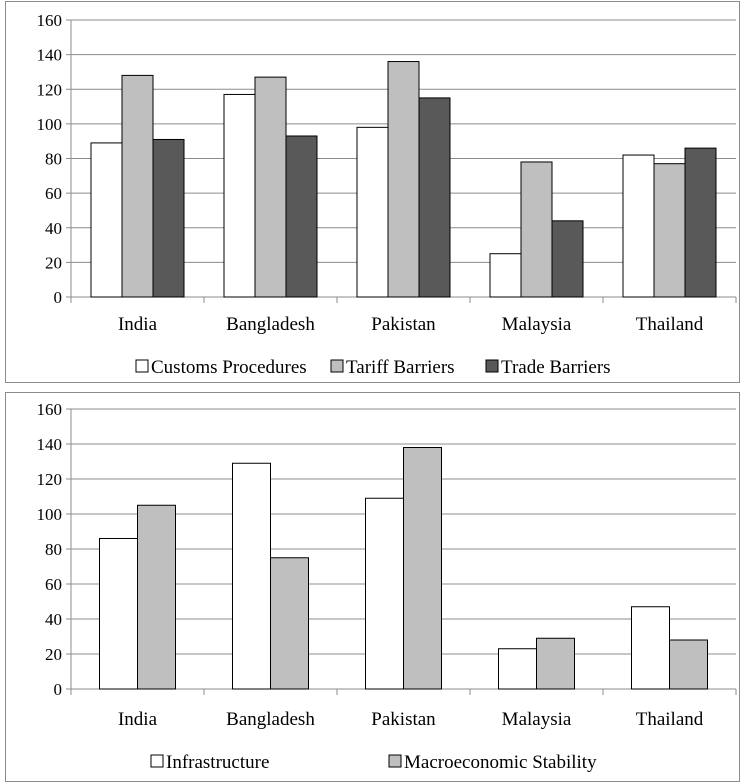 The image size is (746, 784). Describe the element at coordinates (137, 186) in the screenshot. I see `bar-india-tariff-barriers` at that location.